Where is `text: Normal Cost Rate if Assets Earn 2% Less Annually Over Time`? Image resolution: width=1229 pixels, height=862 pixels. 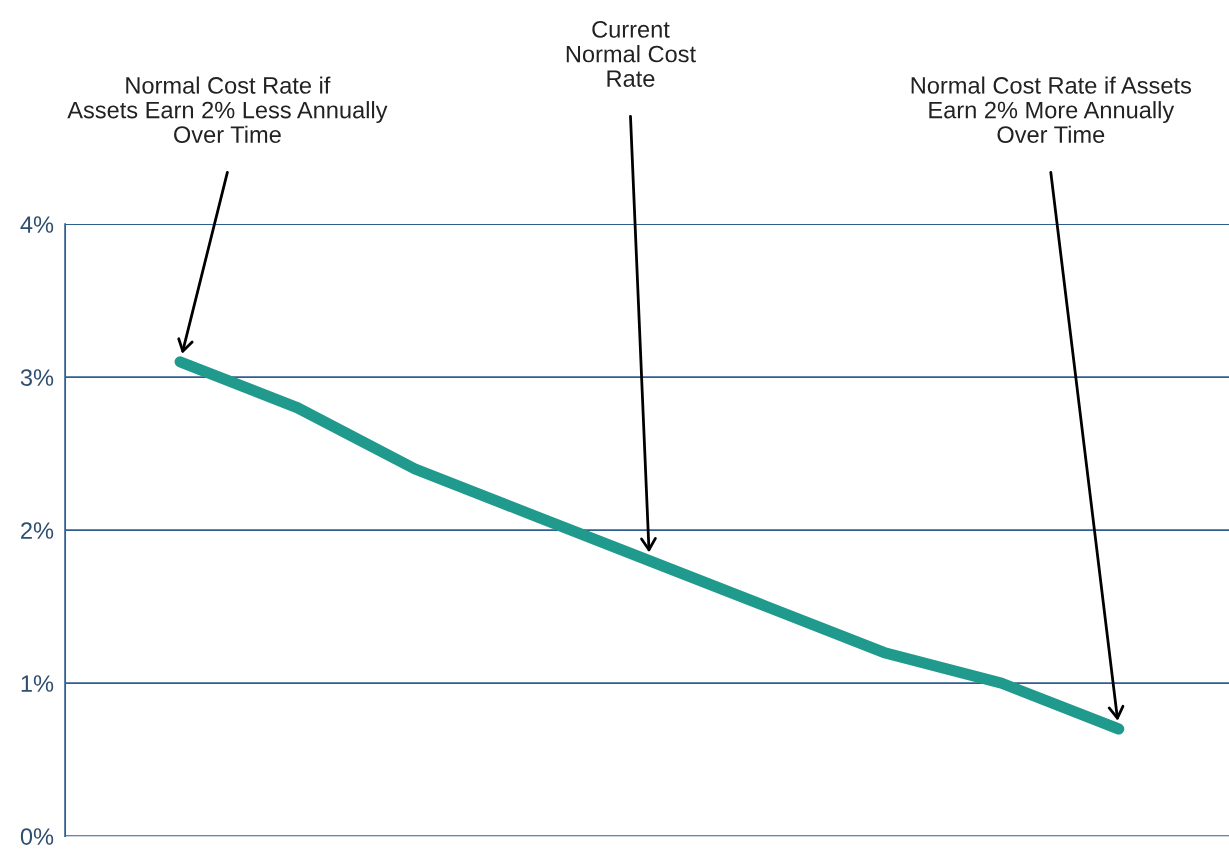 text: Normal Cost Rate if Assets Earn 2% Less Annually Over Time is located at coordinates (227, 109).